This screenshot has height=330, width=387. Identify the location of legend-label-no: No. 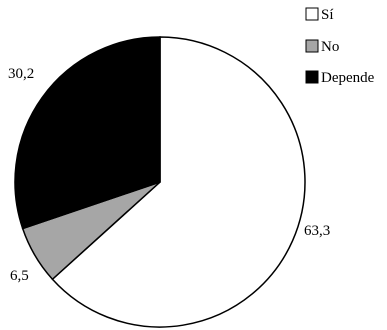
(330, 47).